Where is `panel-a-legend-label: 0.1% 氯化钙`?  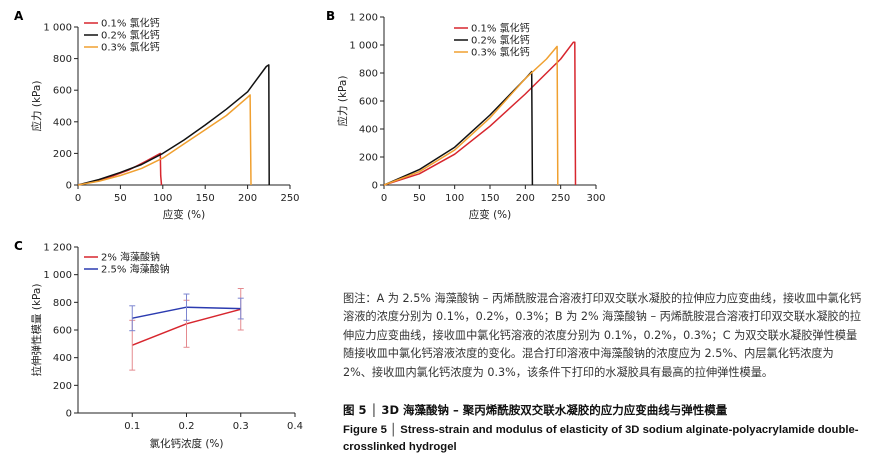
panel-a-legend-label: 0.1% 氯化钙 is located at coordinates (130, 23).